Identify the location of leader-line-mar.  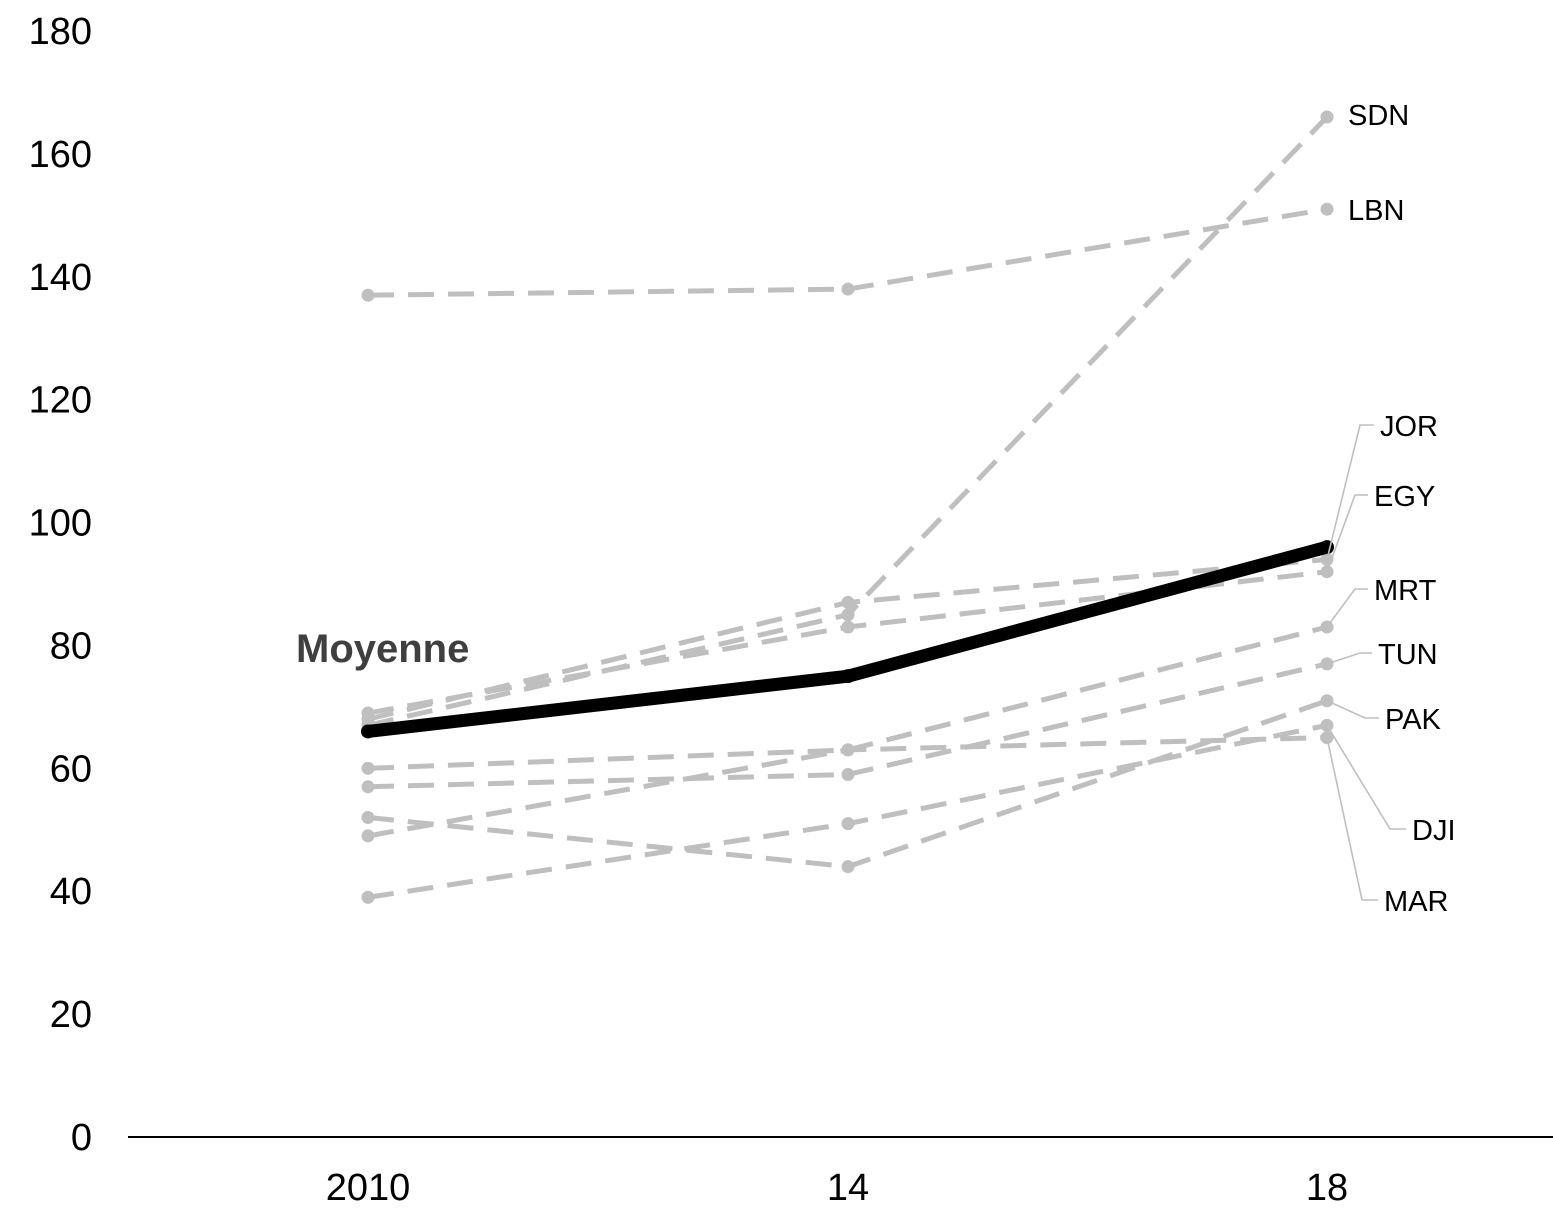
(1352, 819).